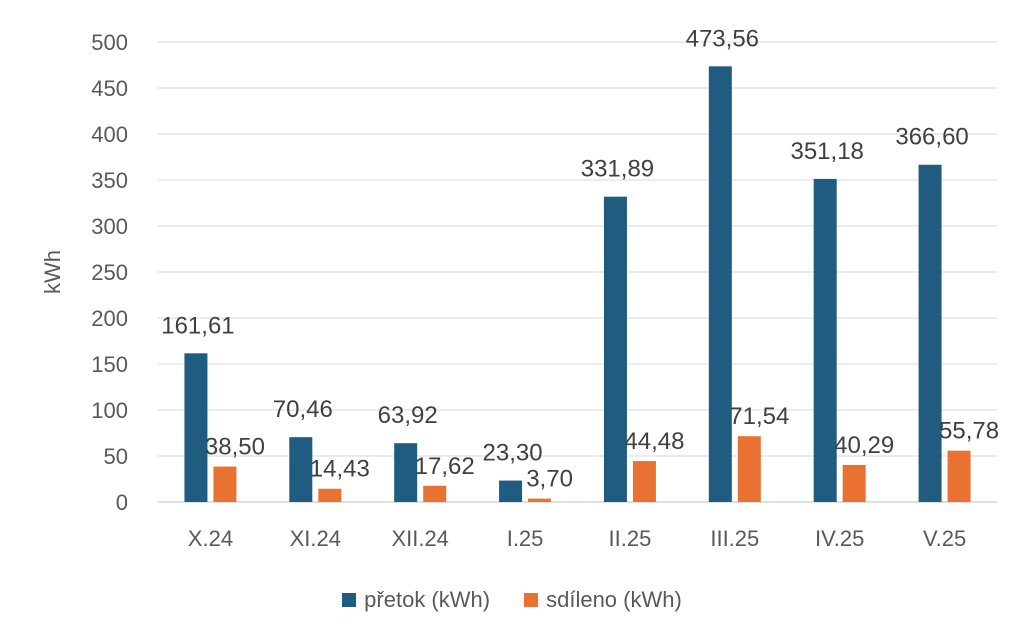 Image resolution: width=1024 pixels, height=641 pixels. What do you see at coordinates (614, 599) in the screenshot?
I see `legend-label-sdileno: sdíleno (kWh)` at bounding box center [614, 599].